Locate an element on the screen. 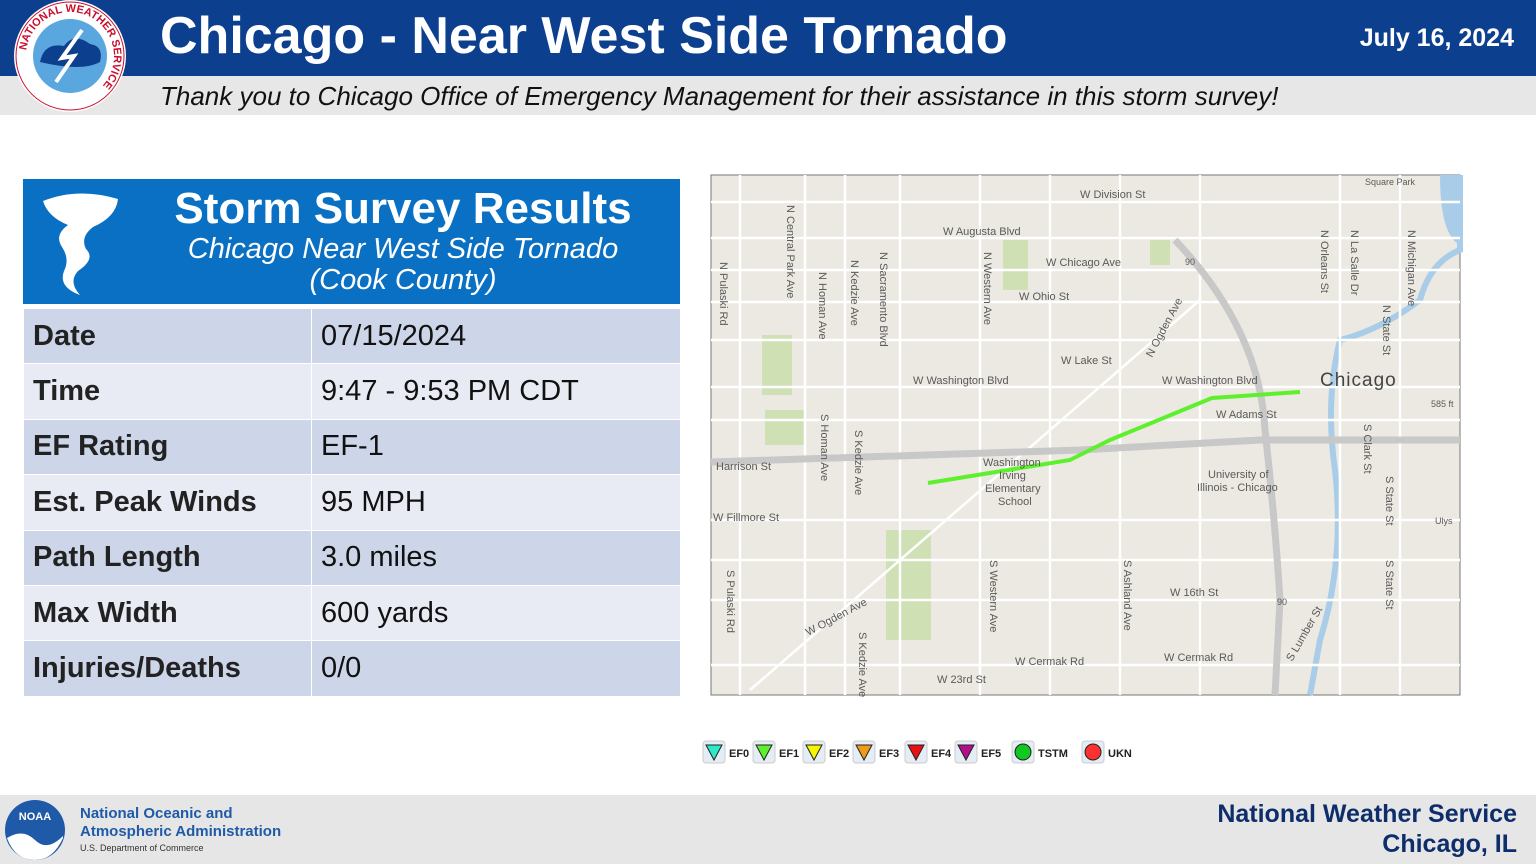  legend-label: TSTM is located at coordinates (1053, 754).